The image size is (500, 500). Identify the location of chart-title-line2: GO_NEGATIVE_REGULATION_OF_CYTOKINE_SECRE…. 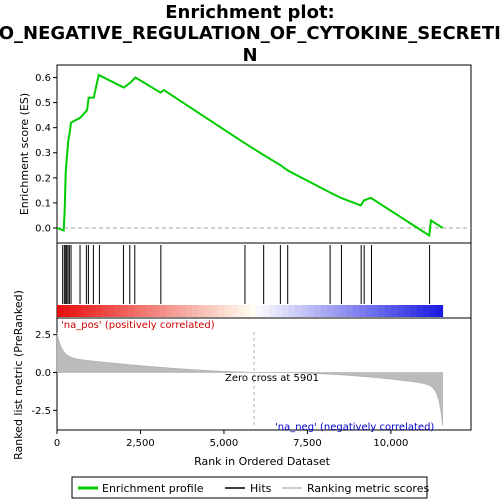
(250, 33).